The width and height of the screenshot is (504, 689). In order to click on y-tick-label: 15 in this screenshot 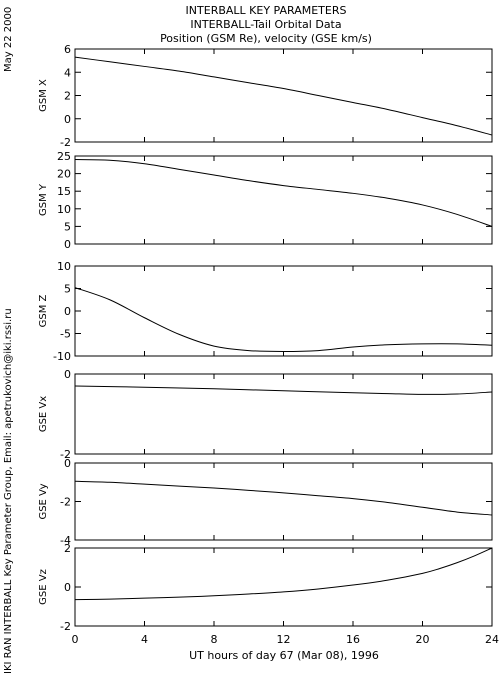, I will do `click(64, 191)`.